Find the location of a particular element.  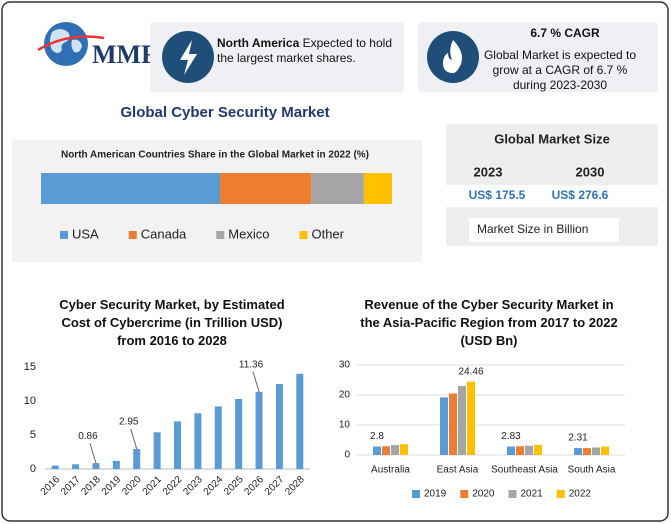

value-label: 2.8 is located at coordinates (377, 436).